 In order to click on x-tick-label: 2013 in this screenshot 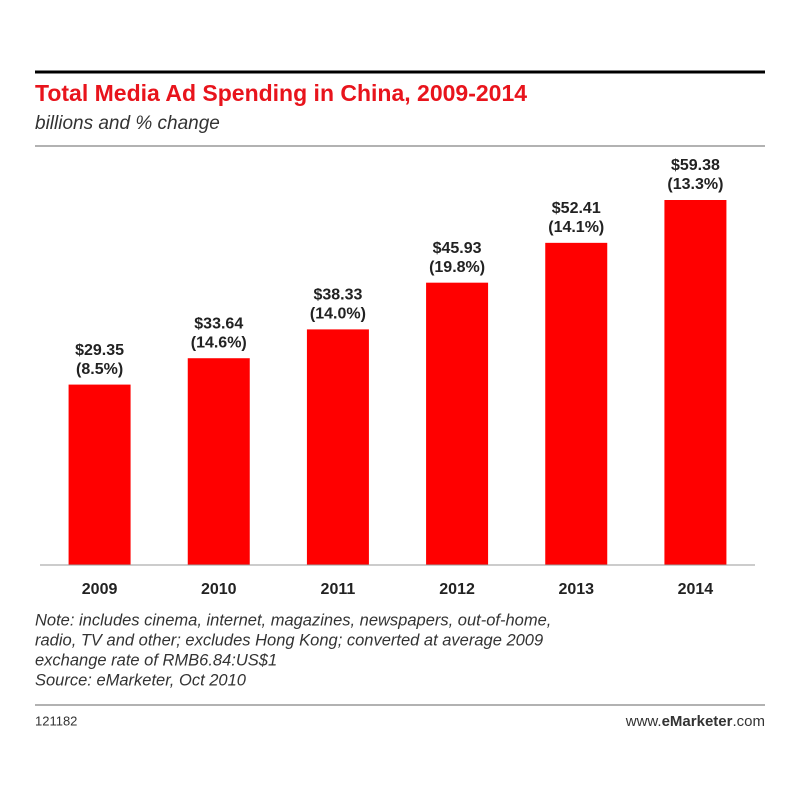, I will do `click(576, 589)`.